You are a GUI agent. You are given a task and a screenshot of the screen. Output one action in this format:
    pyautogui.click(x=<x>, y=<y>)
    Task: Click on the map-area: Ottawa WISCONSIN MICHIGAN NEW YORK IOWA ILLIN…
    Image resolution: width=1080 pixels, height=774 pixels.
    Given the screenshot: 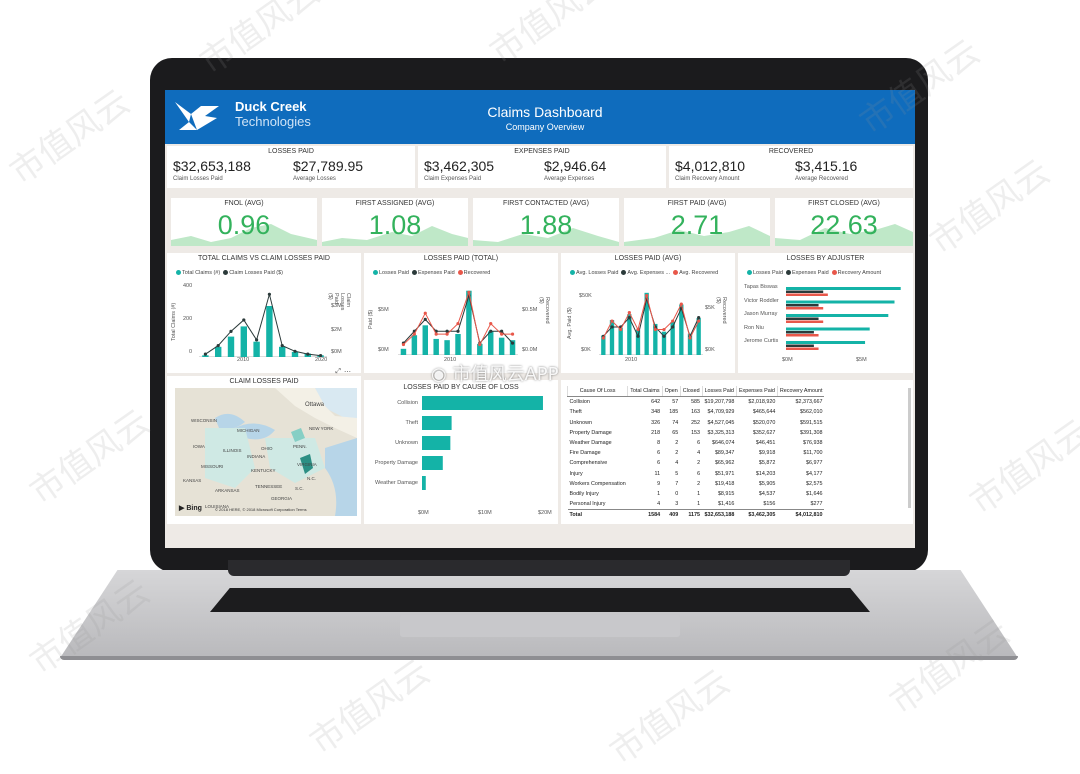 What is the action you would take?
    pyautogui.click(x=266, y=452)
    